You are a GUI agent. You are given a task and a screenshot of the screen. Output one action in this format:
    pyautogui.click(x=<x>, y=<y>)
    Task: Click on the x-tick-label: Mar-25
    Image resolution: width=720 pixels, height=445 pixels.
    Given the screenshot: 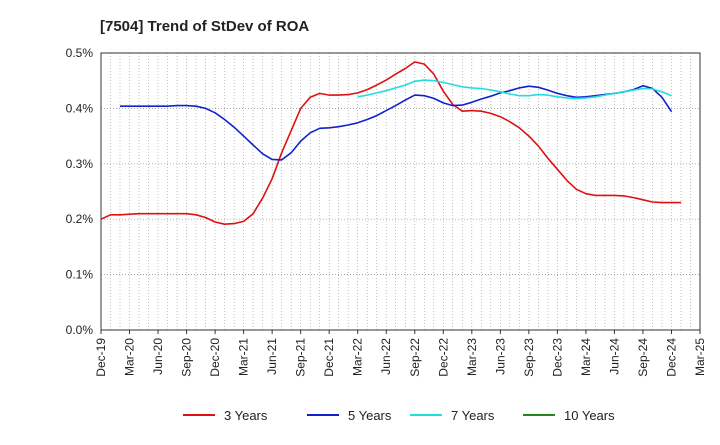 What is the action you would take?
    pyautogui.click(x=700, y=357)
    